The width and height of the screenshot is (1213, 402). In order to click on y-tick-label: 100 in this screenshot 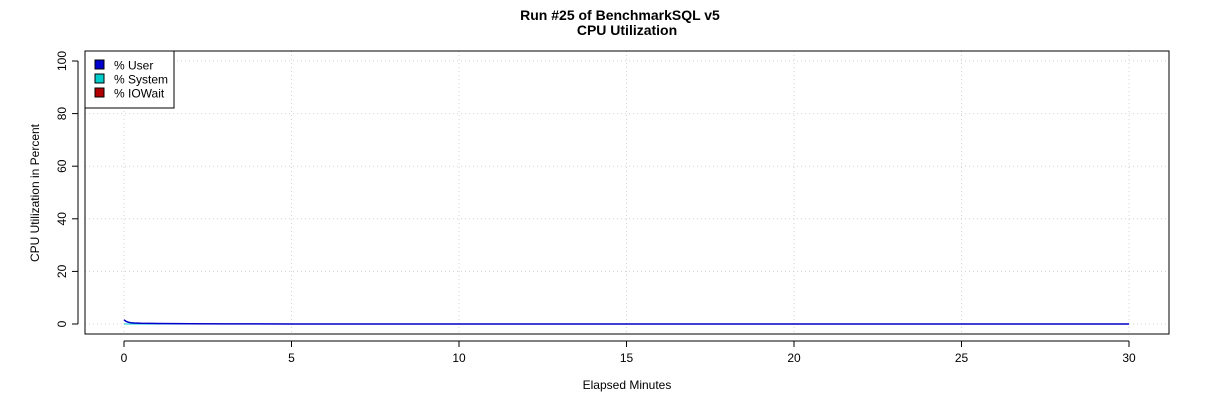, I will do `click(62, 61)`.